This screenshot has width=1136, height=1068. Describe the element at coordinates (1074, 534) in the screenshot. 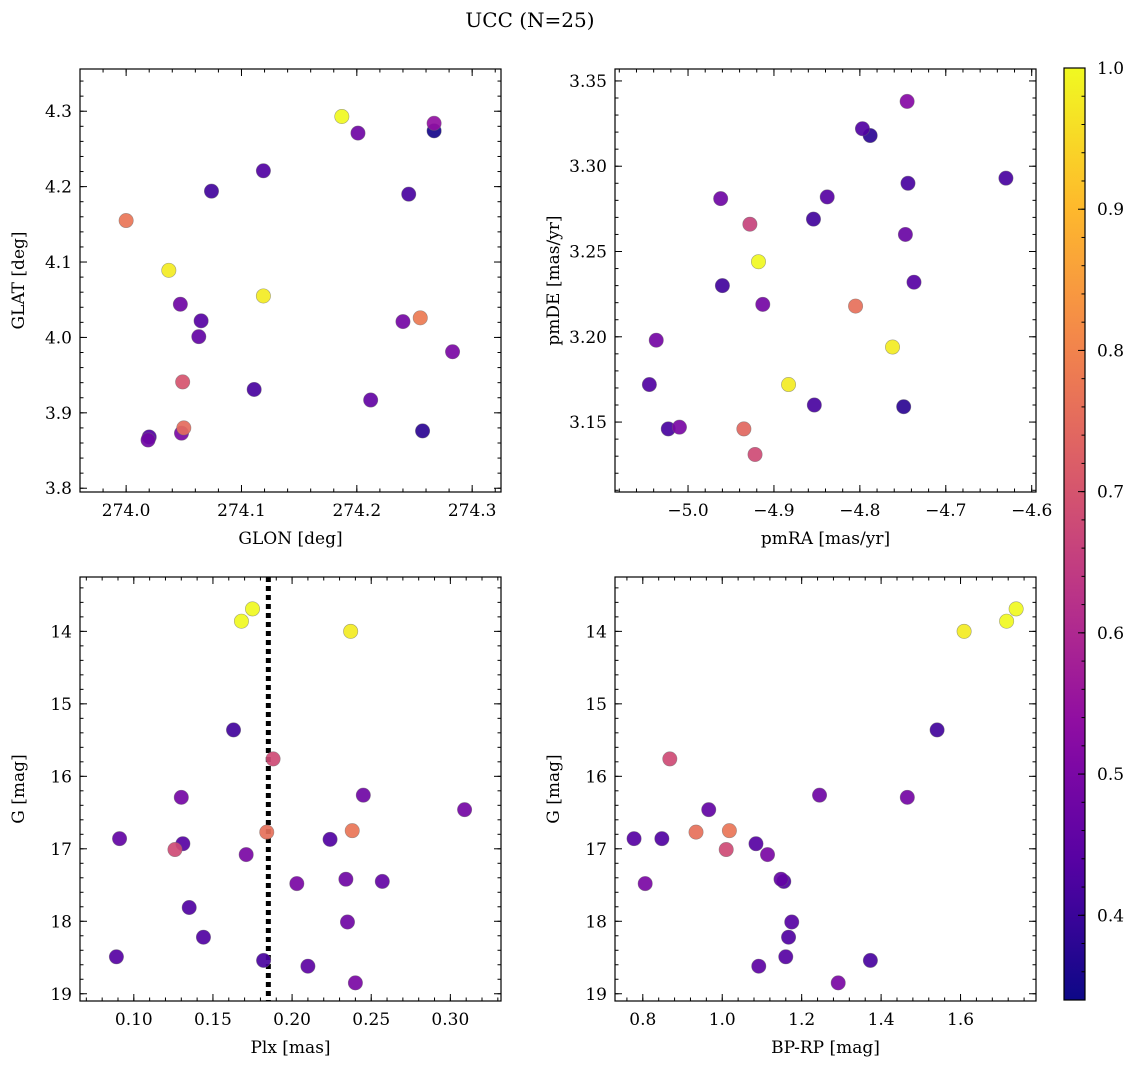

I see `colorbar-frame` at that location.